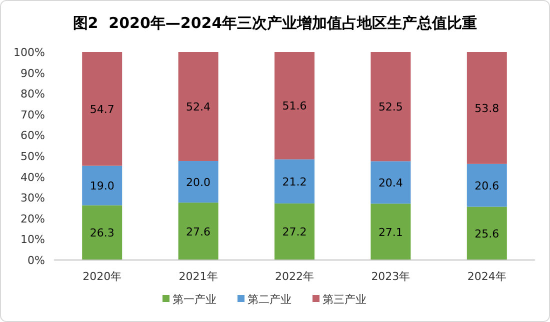 The image size is (550, 322). I want to click on data-label: 21.2, so click(294, 181).